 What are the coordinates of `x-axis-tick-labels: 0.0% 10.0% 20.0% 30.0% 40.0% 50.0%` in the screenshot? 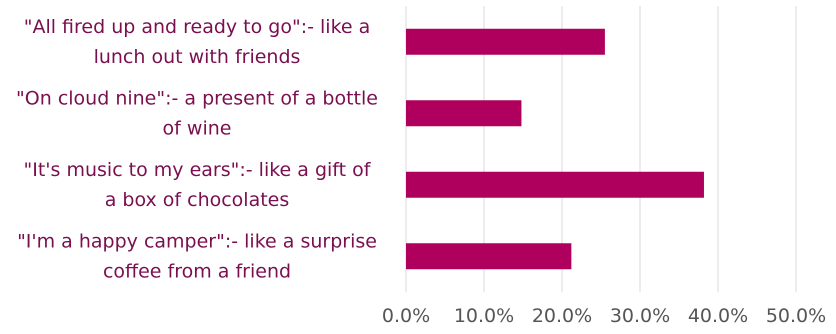 It's located at (604, 316).